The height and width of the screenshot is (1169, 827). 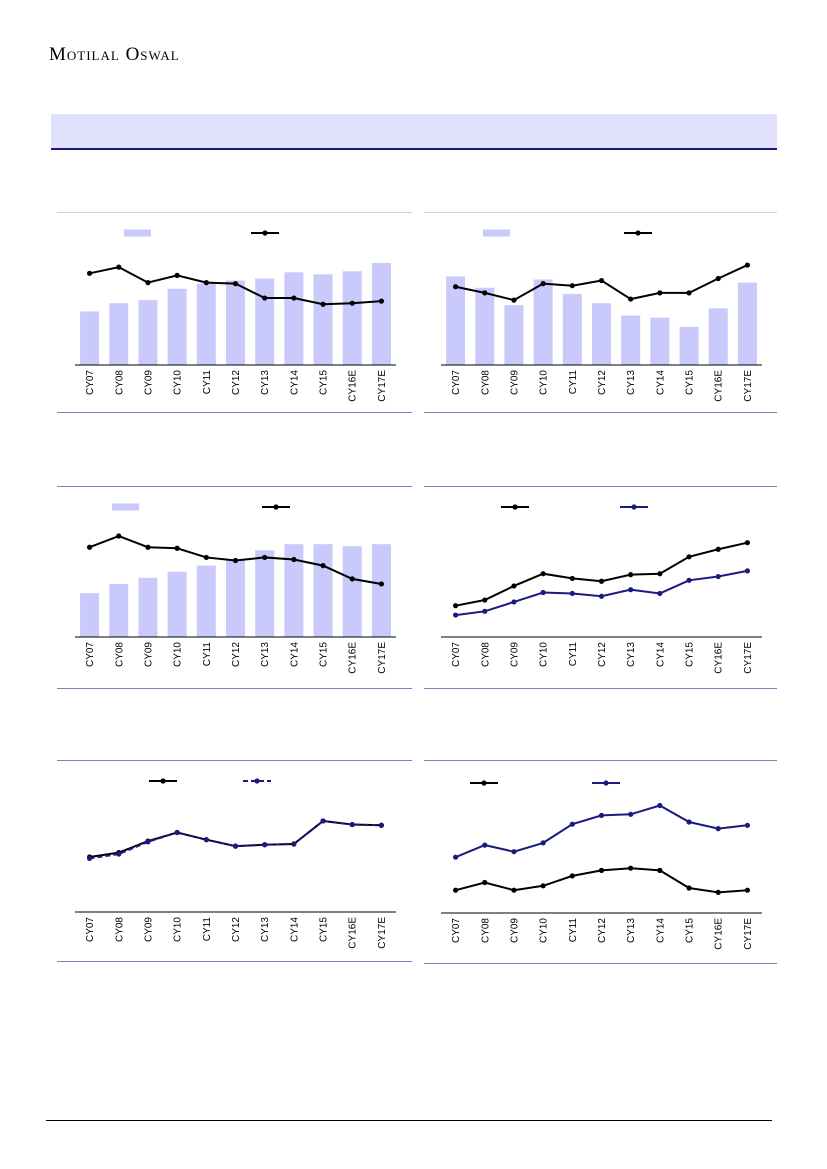 What do you see at coordinates (114, 54) in the screenshot?
I see `brand-logo: Motilal Oswal` at bounding box center [114, 54].